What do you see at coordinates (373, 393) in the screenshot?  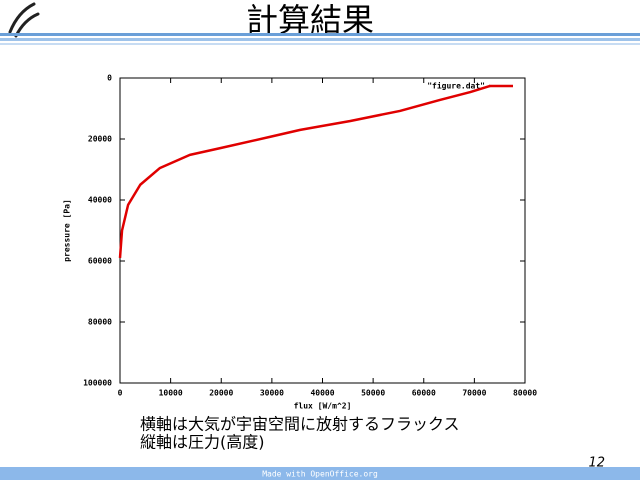 I see `x-tick-label: 50000` at bounding box center [373, 393].